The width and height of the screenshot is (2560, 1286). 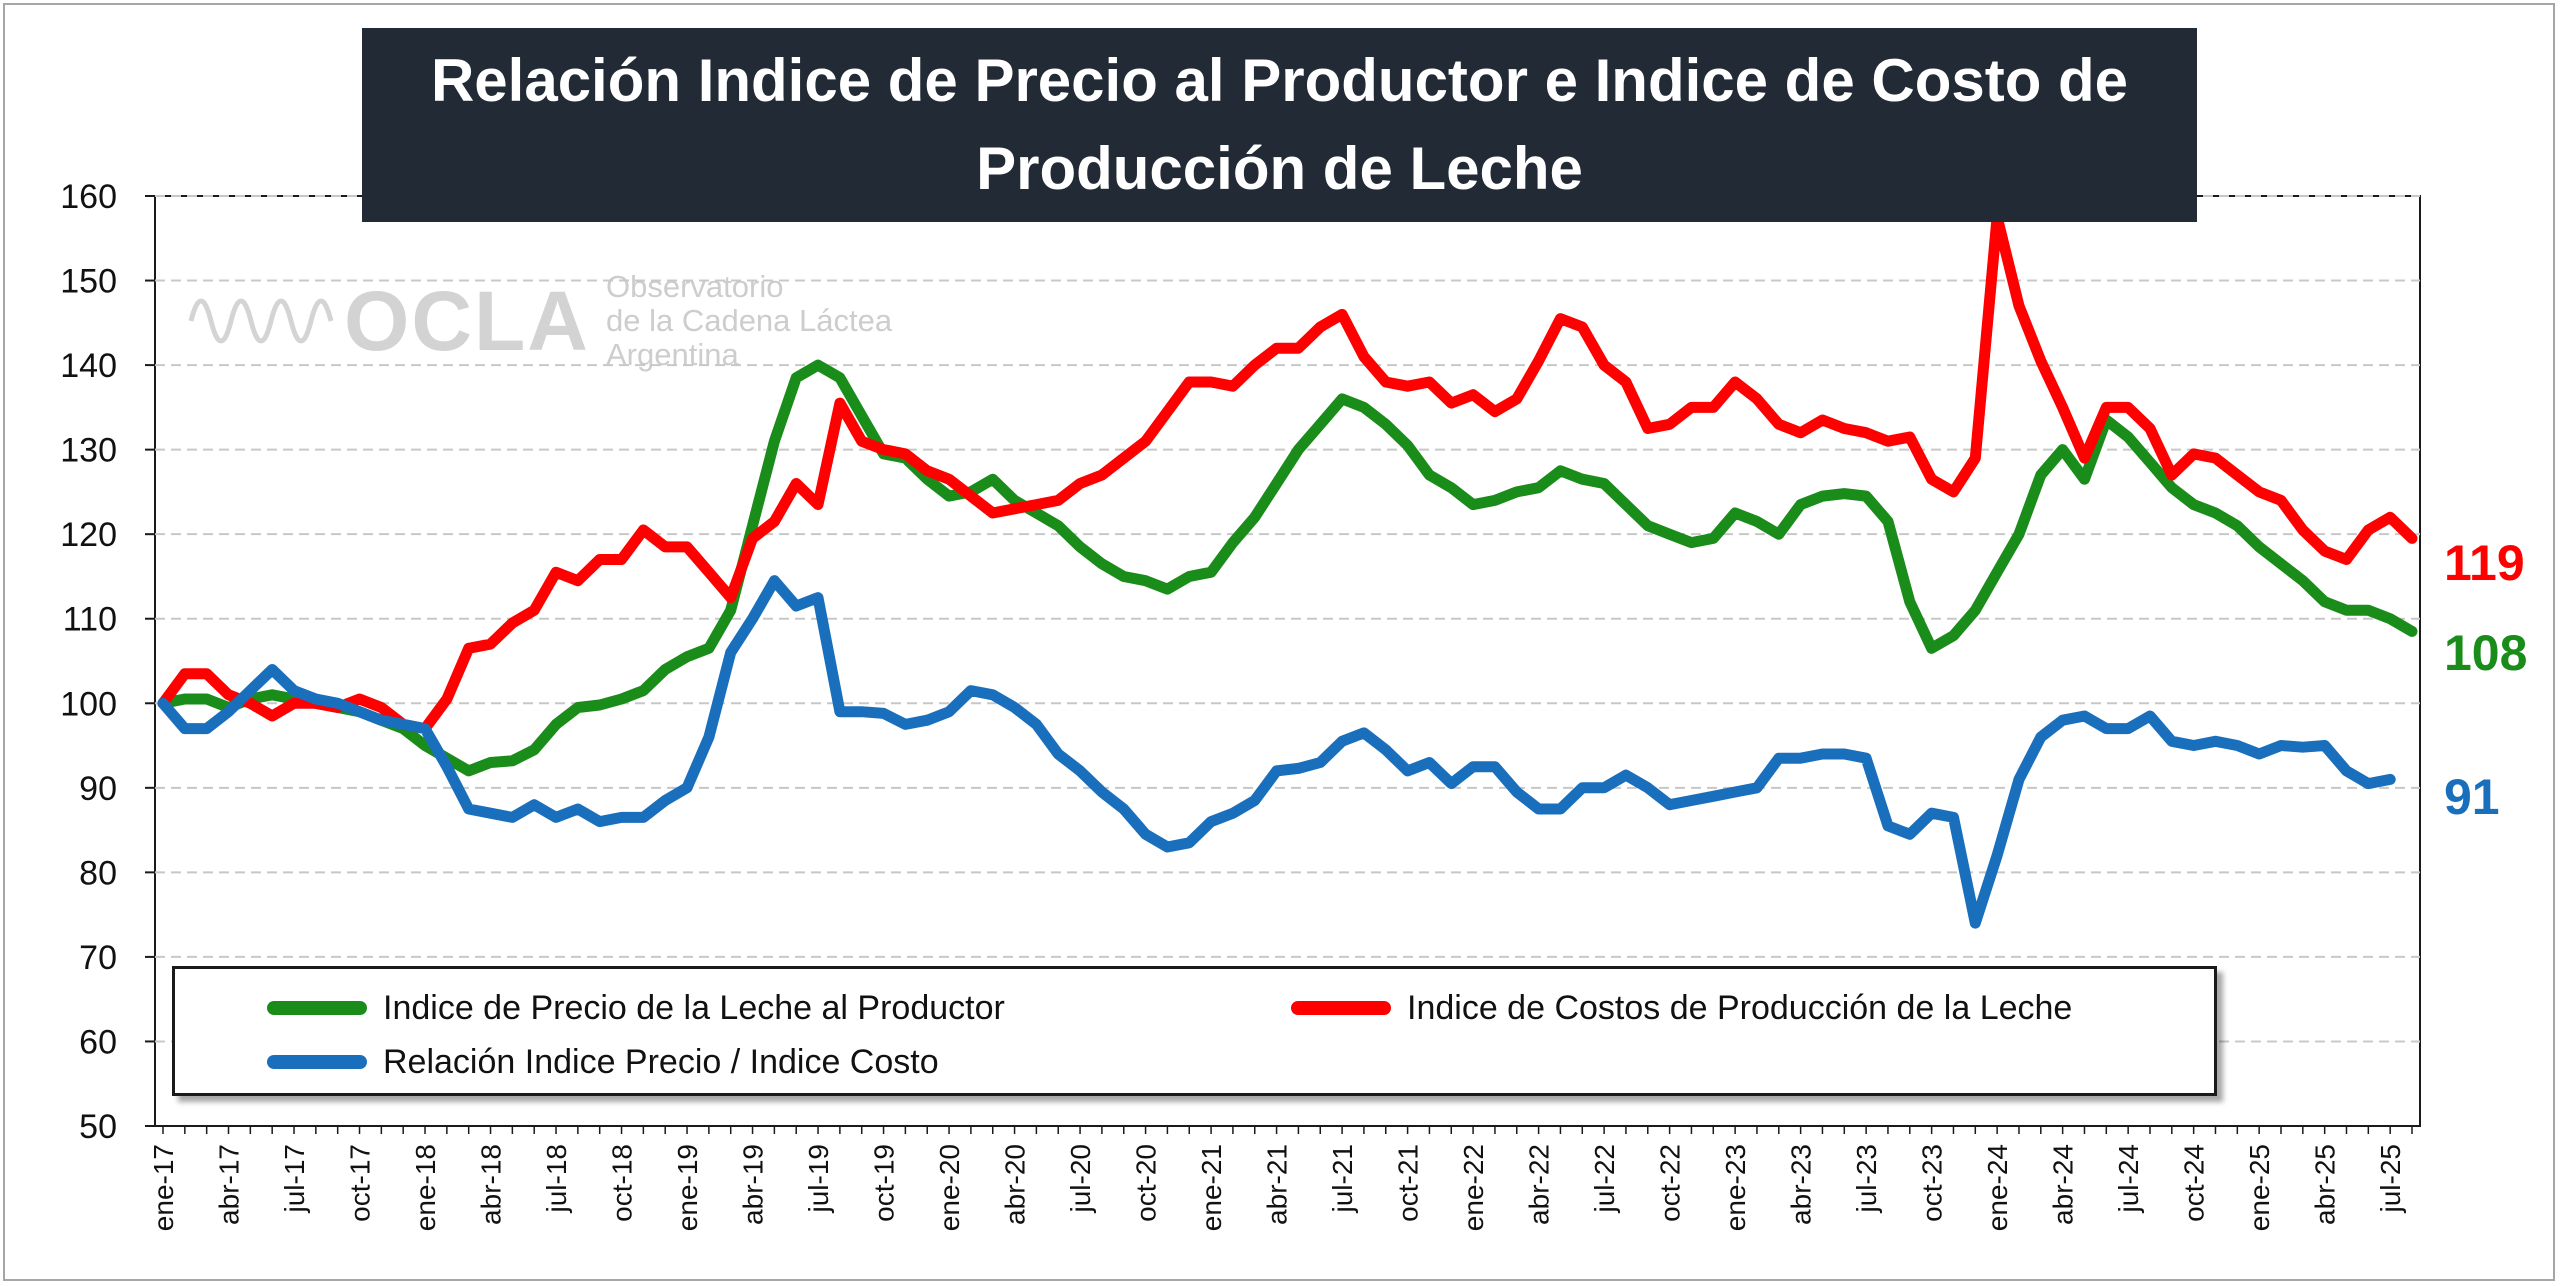 What do you see at coordinates (88, 282) in the screenshot?
I see `y-tick-label: 150` at bounding box center [88, 282].